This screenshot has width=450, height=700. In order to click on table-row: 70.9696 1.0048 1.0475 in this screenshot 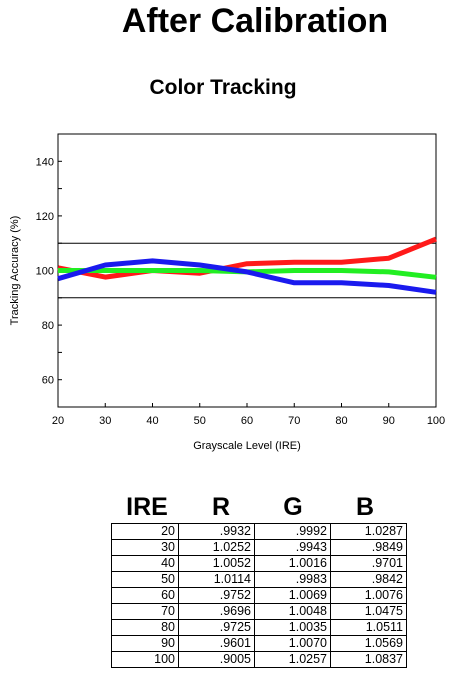, I will do `click(259, 611)`.